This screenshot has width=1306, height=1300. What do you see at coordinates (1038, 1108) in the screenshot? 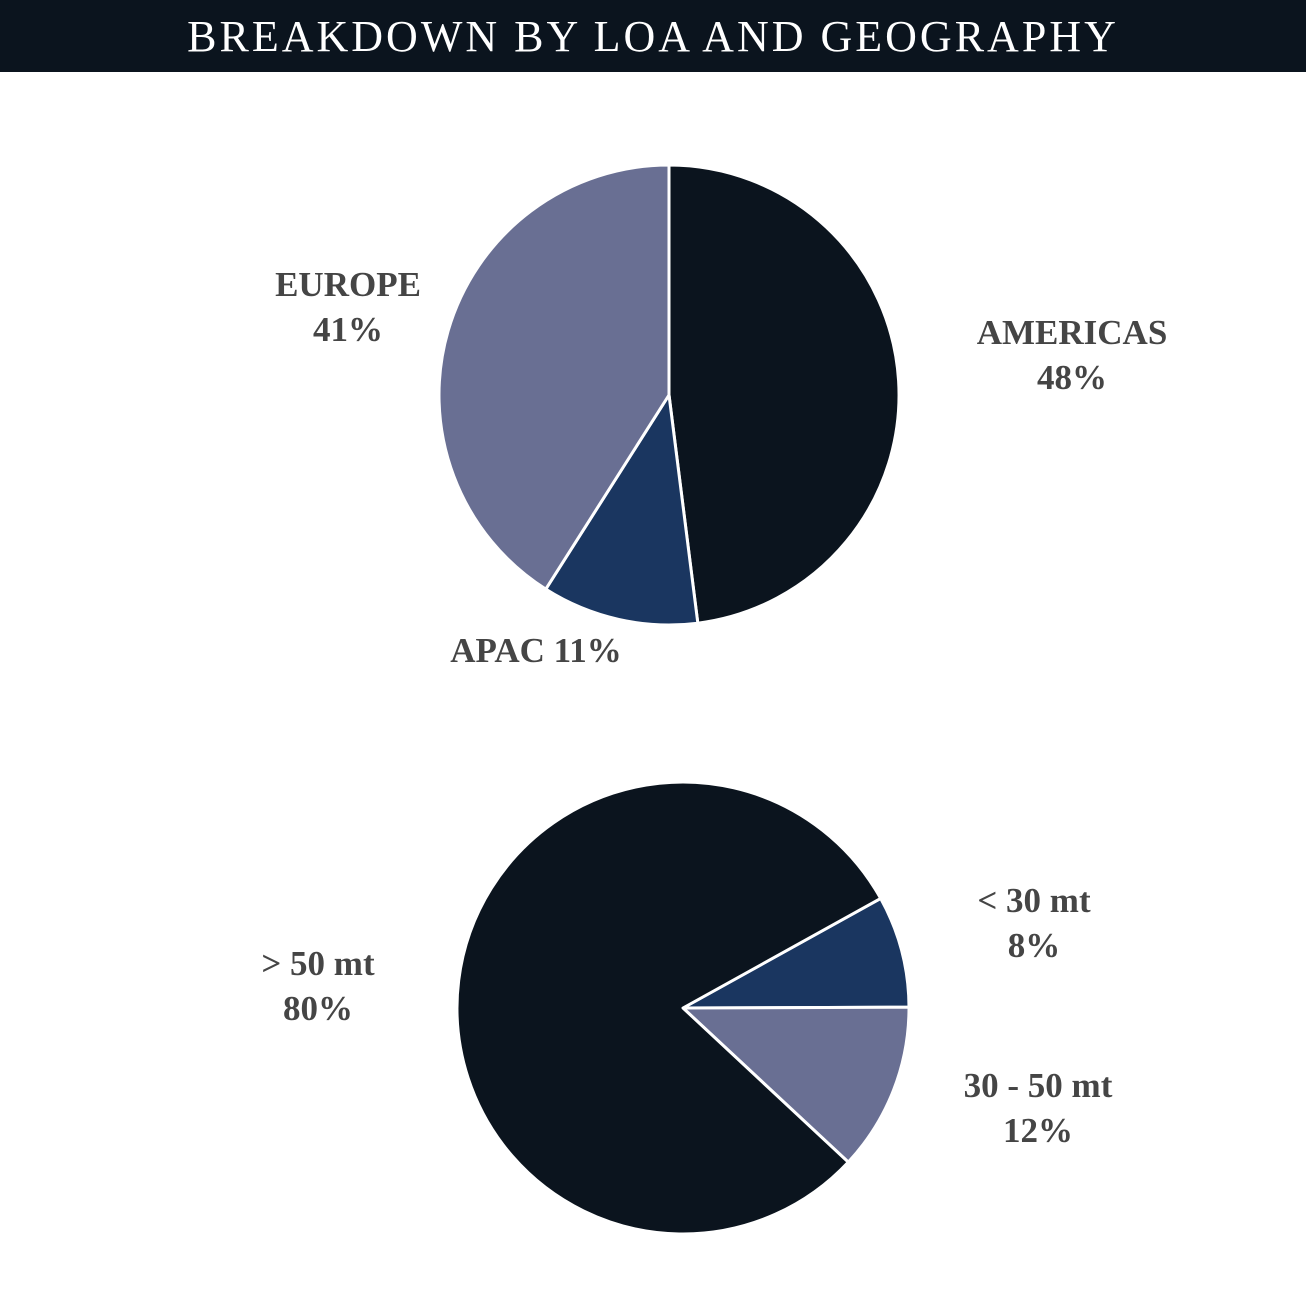
I see `slice-label-30-50: 30 - 50 mt 12%` at bounding box center [1038, 1108].